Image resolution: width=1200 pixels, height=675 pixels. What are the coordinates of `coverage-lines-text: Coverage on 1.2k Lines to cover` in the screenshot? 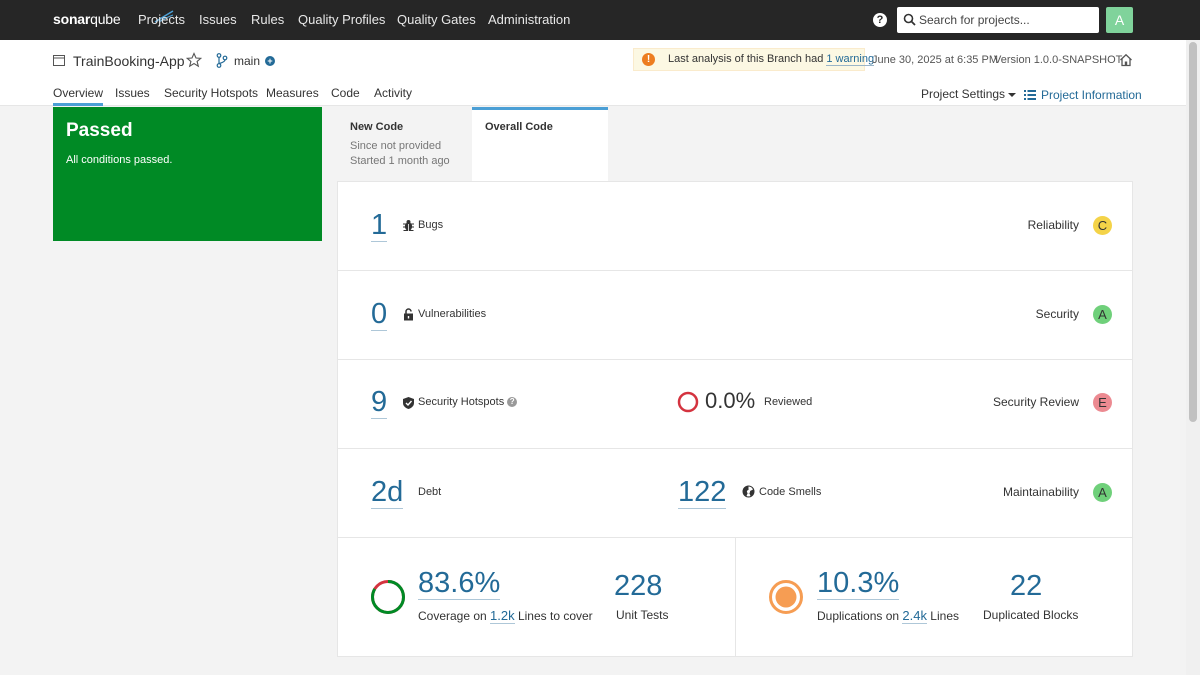 It's located at (505, 616).